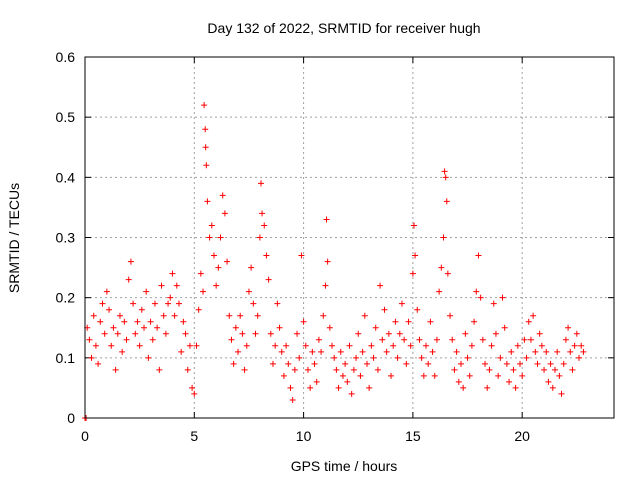  What do you see at coordinates (66, 358) in the screenshot?
I see `y-tick-label: 0.1` at bounding box center [66, 358].